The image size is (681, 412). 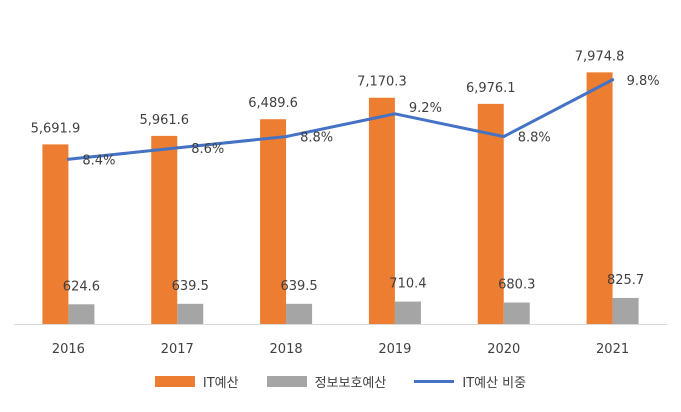 What do you see at coordinates (68, 159) in the screenshot?
I see `it-ratio-point-2016` at bounding box center [68, 159].